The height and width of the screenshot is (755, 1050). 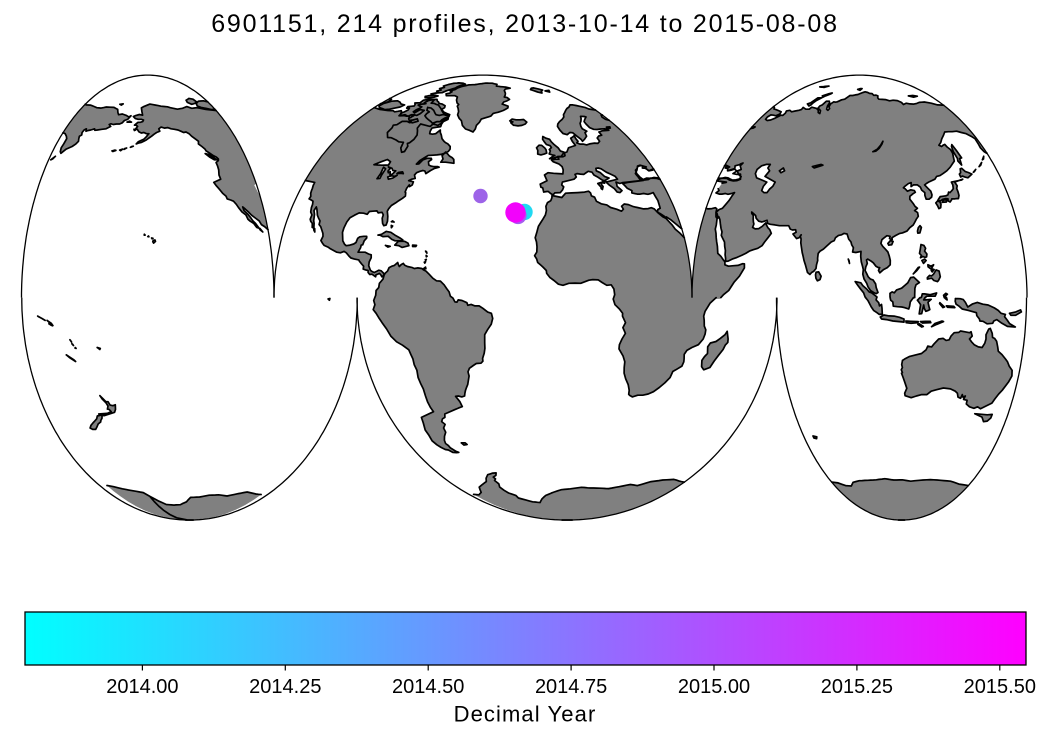 What do you see at coordinates (1000, 687) in the screenshot?
I see `svg-text: 2015.50` at bounding box center [1000, 687].